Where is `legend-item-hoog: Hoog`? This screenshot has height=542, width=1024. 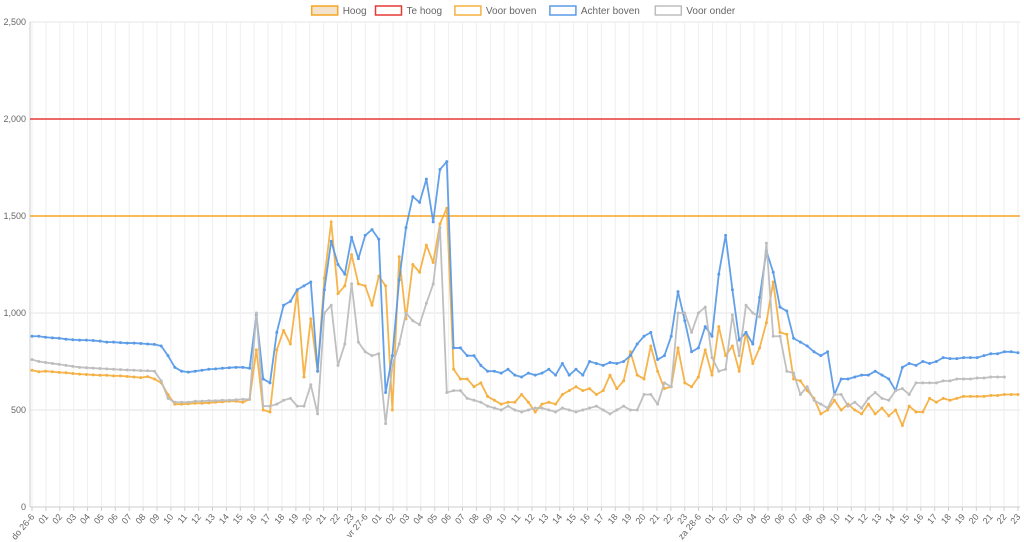
legend-item-hoog: Hoog is located at coordinates (338, 11).